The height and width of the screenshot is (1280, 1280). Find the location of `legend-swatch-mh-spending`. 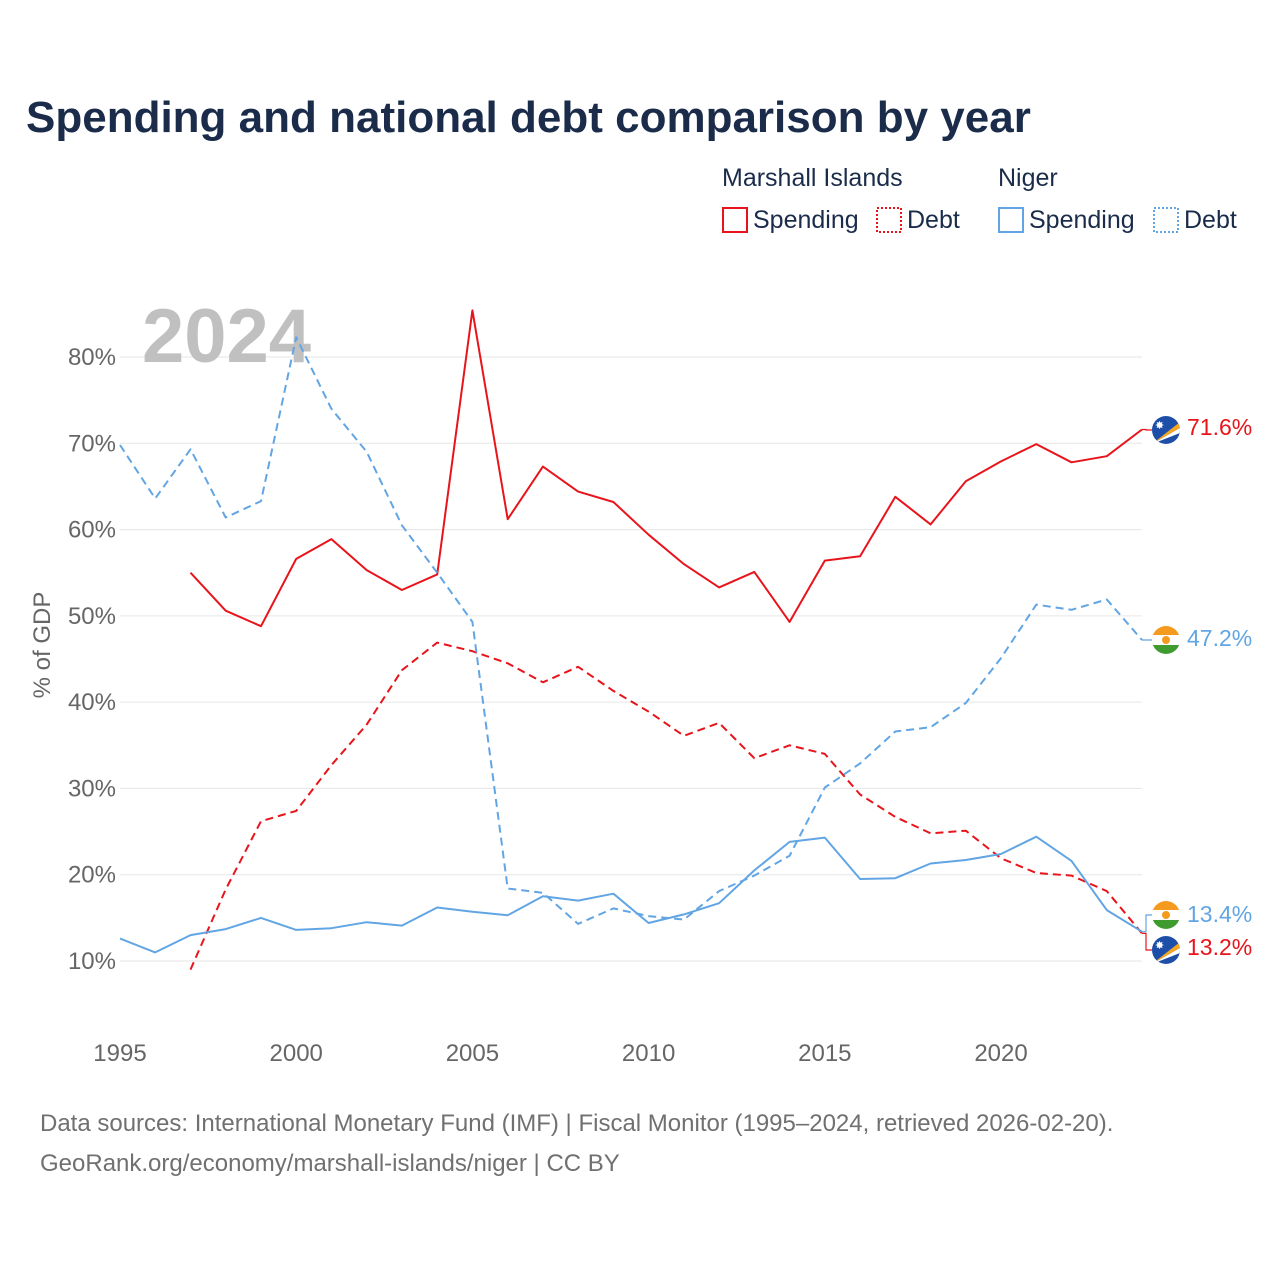

legend-swatch-mh-spending is located at coordinates (735, 220).